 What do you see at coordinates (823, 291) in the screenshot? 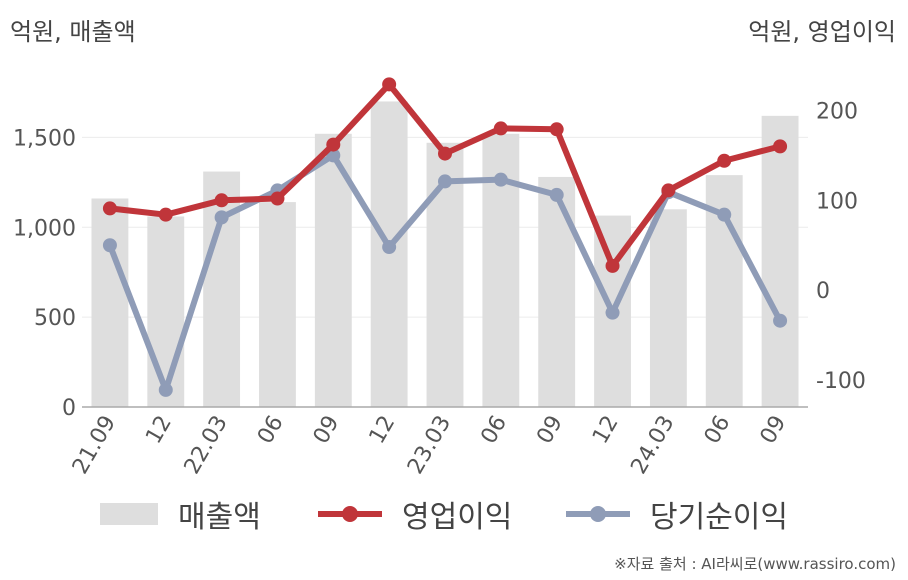
I see `right-tick-label: 0` at bounding box center [823, 291].